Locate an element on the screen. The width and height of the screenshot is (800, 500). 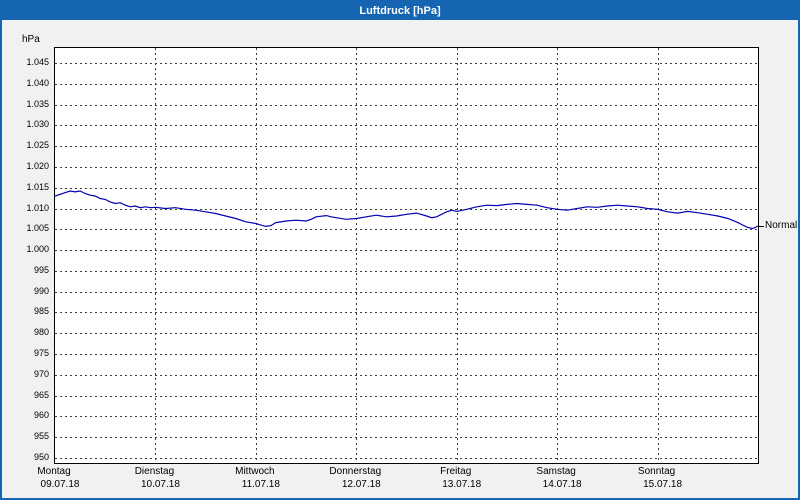
date-label: 11.07.18 is located at coordinates (260, 484).